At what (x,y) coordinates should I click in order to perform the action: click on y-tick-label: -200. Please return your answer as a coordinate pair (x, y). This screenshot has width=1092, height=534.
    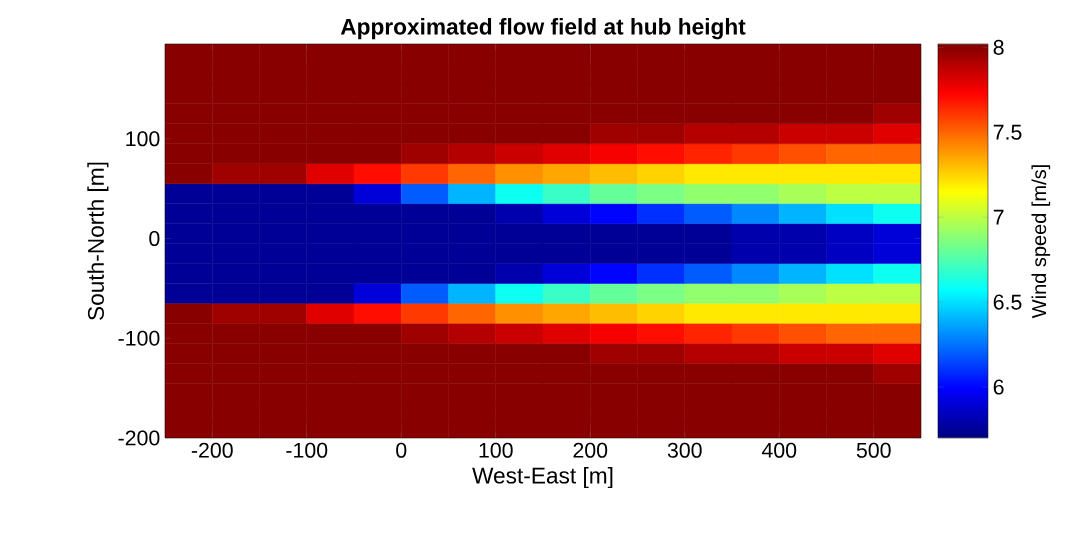
    Looking at the image, I should click on (139, 438).